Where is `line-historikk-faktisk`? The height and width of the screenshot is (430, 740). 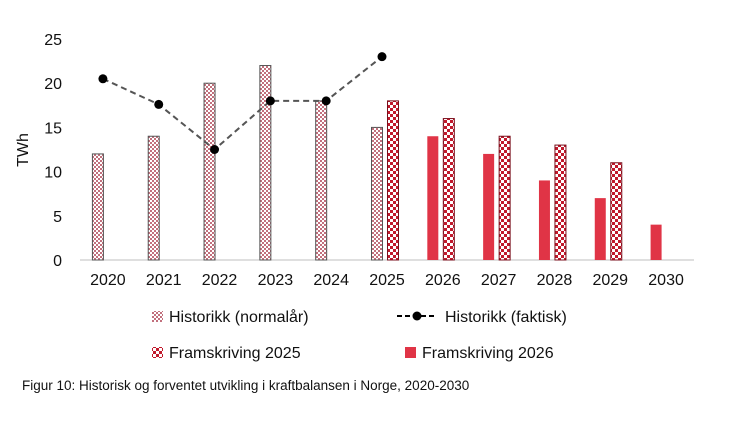
line-historikk-faktisk is located at coordinates (242, 103).